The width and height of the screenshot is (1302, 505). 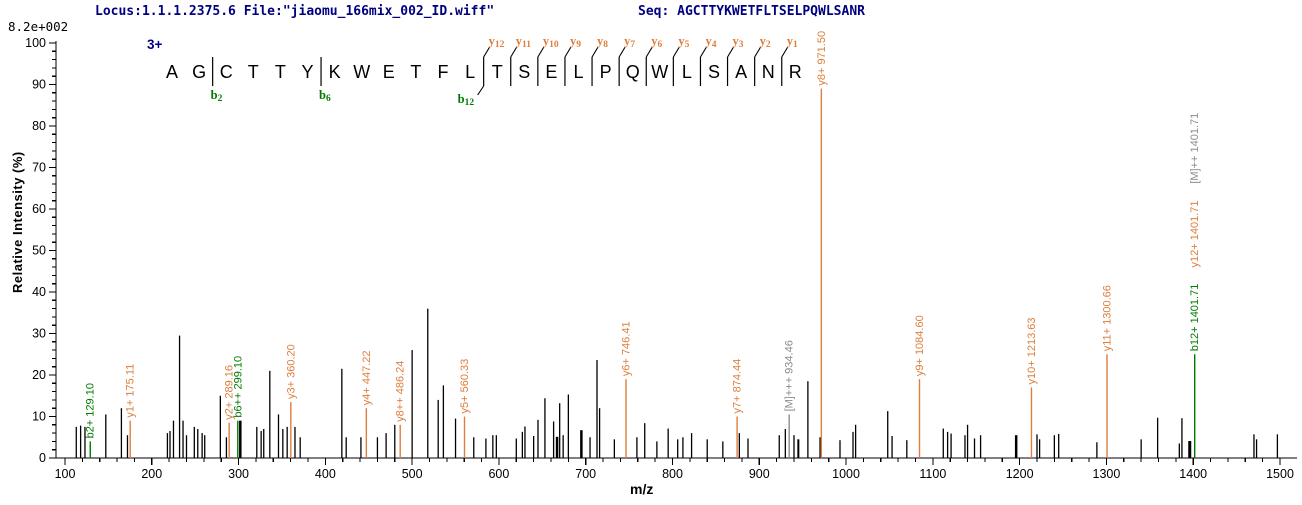 What do you see at coordinates (39, 209) in the screenshot?
I see `y-tick-label: 60` at bounding box center [39, 209].